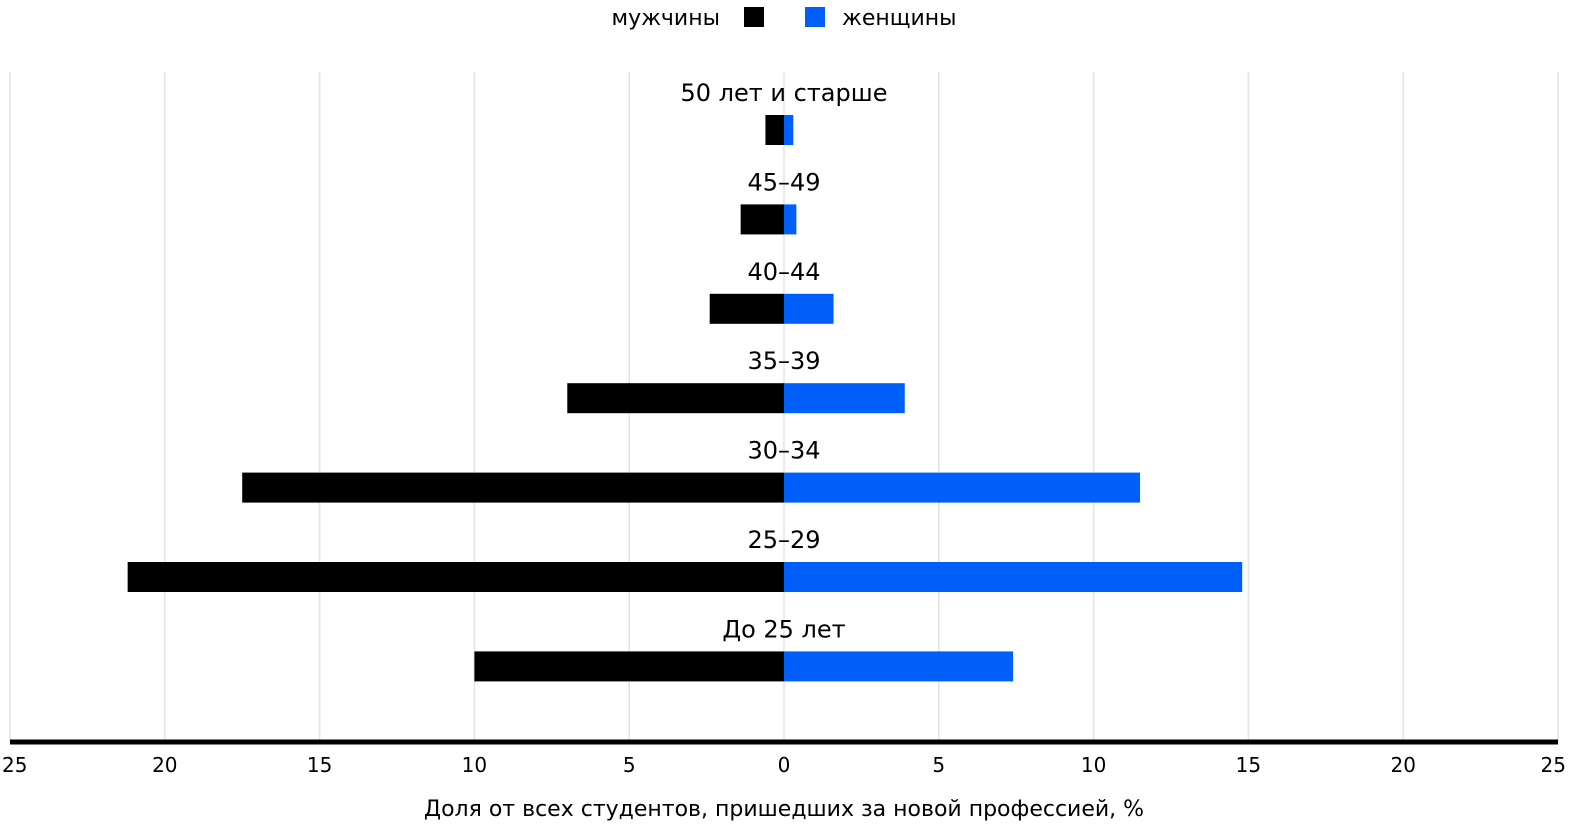 This screenshot has width=1580, height=834. What do you see at coordinates (754, 17) in the screenshot?
I see `legend-swatch-men` at bounding box center [754, 17].